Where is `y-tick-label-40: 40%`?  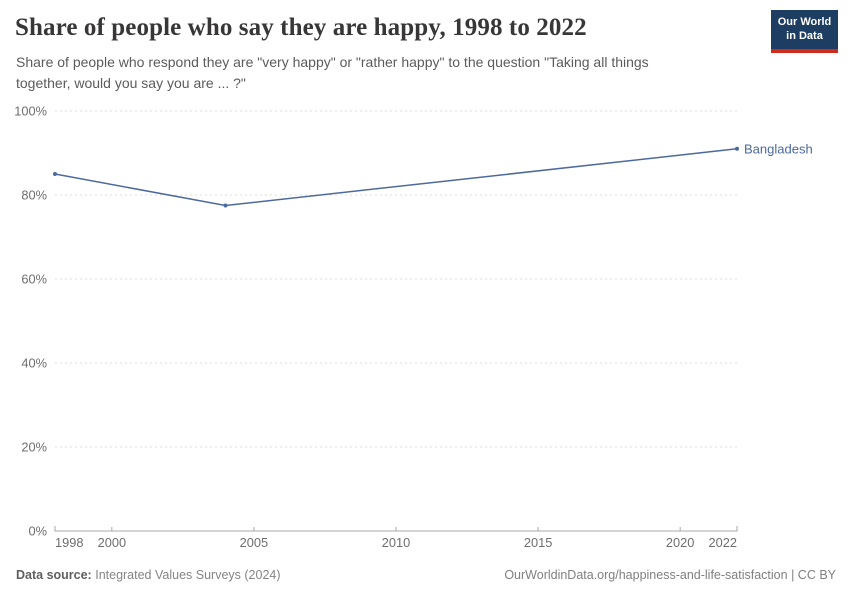 y-tick-label-40: 40% is located at coordinates (34, 363).